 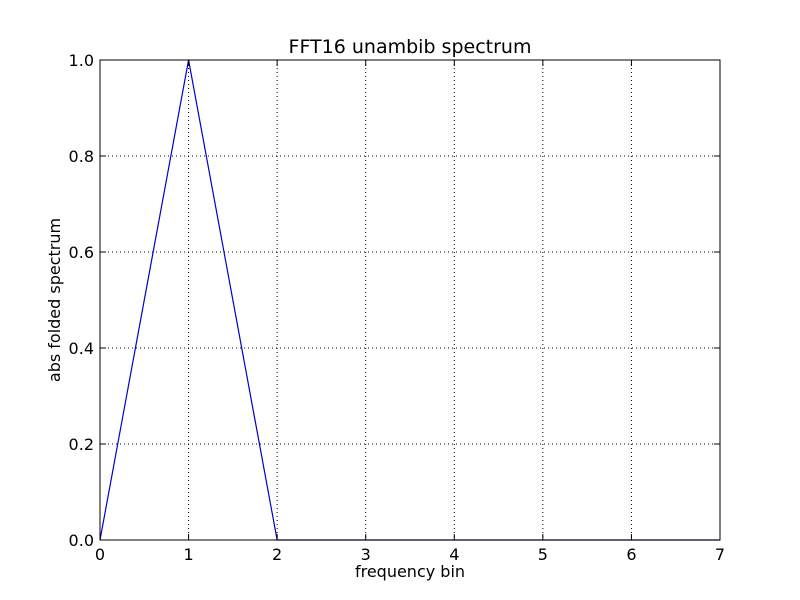 What do you see at coordinates (81, 540) in the screenshot?
I see `y-tick-label: 0.0` at bounding box center [81, 540].